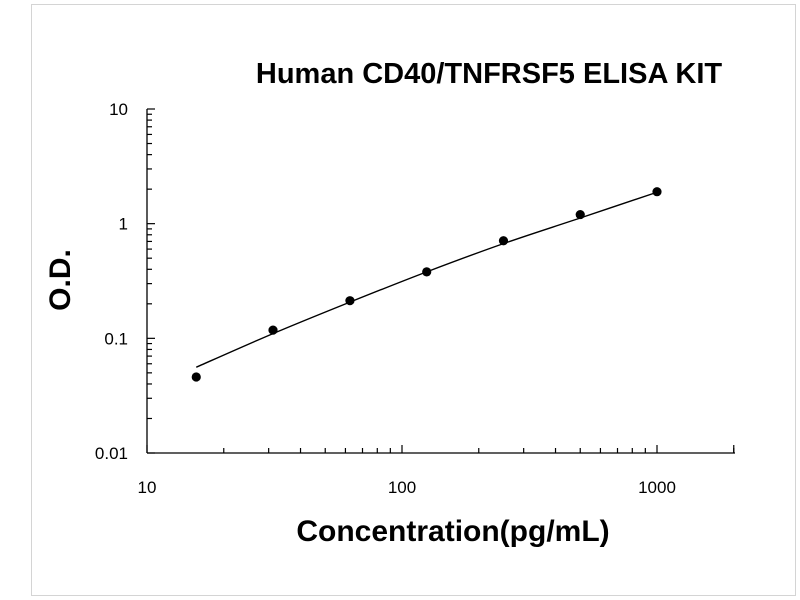  I want to click on y-tick-label: 0.01, so click(111, 453).